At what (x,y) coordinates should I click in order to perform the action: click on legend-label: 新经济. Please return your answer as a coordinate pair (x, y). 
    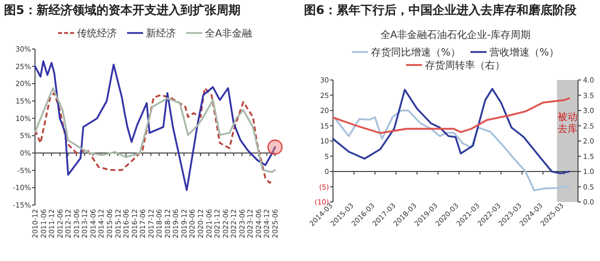
    Looking at the image, I should click on (161, 34).